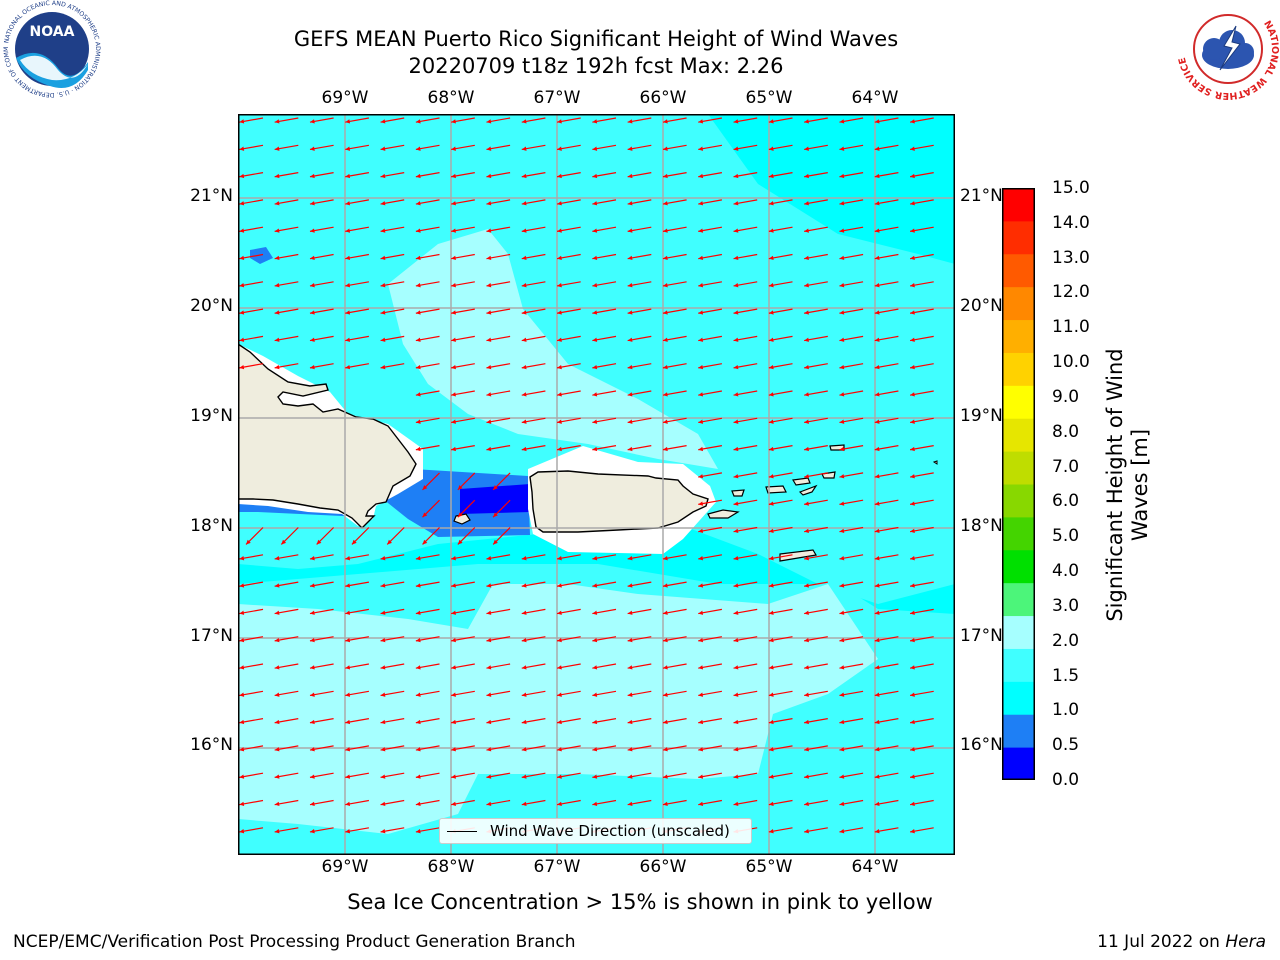 This screenshot has height=960, width=1280. What do you see at coordinates (451, 867) in the screenshot?
I see `lon-tick-bottom: 68°W` at bounding box center [451, 867].